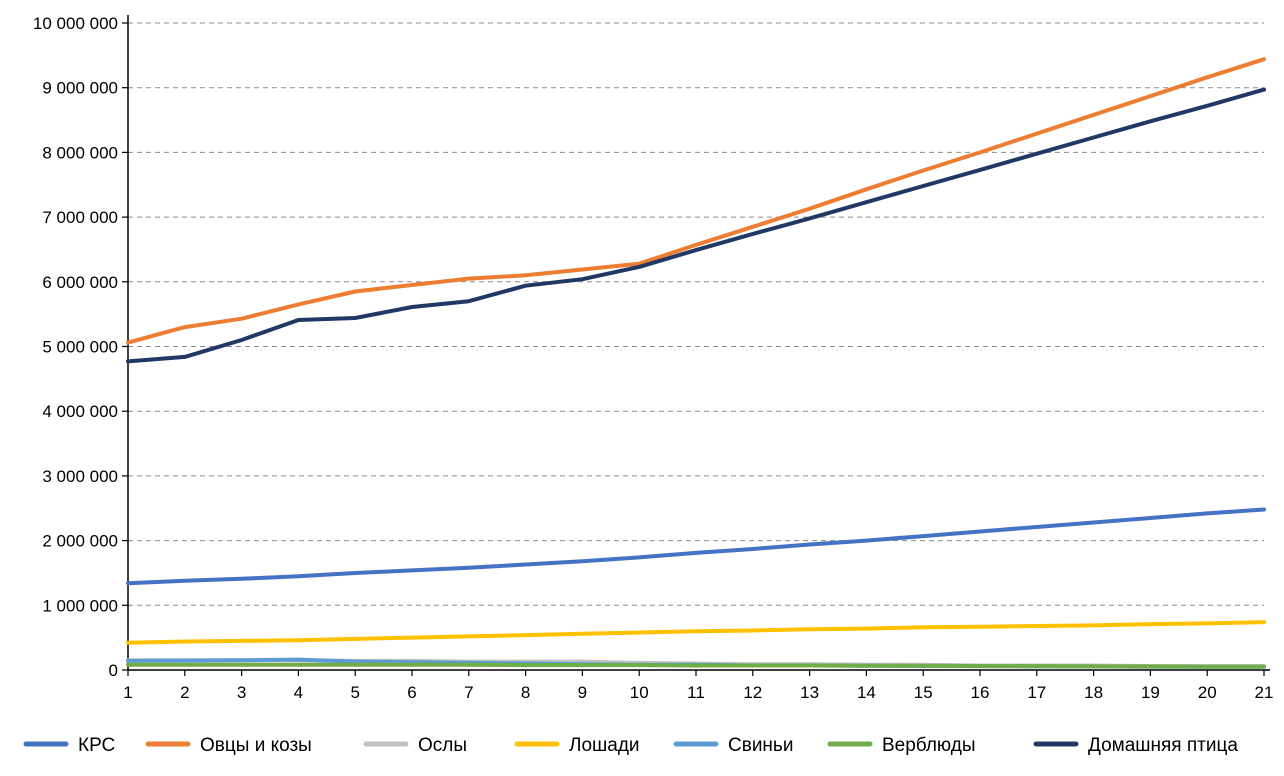 Image resolution: width=1284 pixels, height=776 pixels. Describe the element at coordinates (980, 692) in the screenshot. I see `x-tick-label: 16` at that location.